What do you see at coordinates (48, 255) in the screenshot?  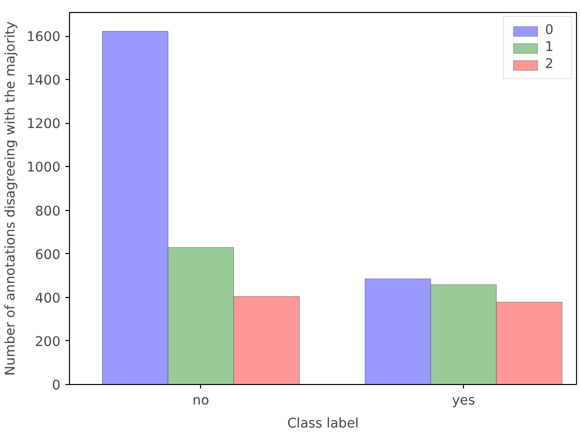 I see `y-tick-label: 600` at bounding box center [48, 255].